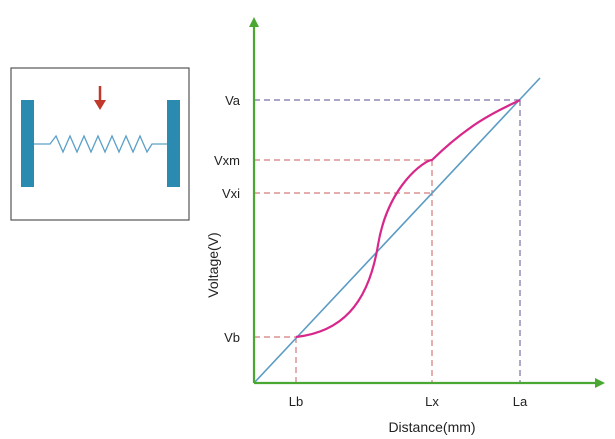 Image resolution: width=615 pixels, height=439 pixels. I want to click on right-plate-icon, so click(173, 143).